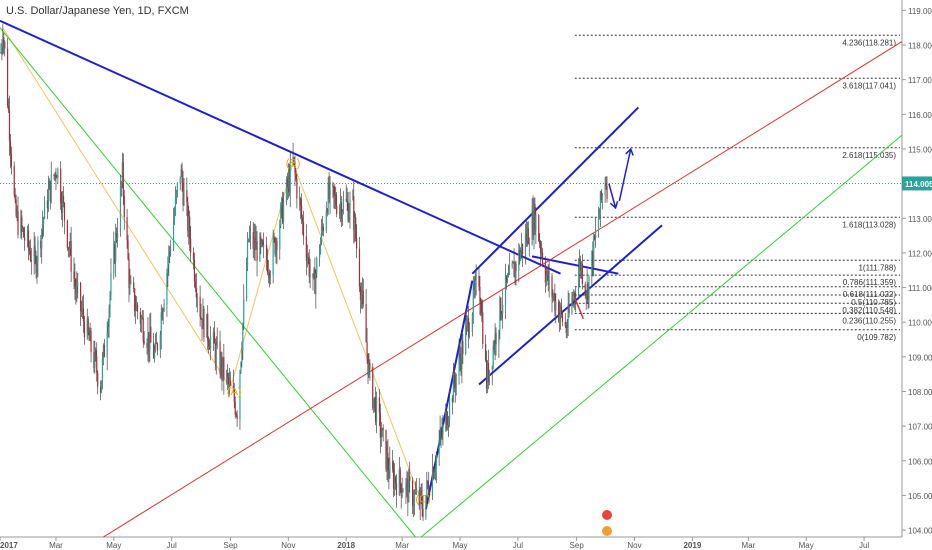 The width and height of the screenshot is (932, 550). I want to click on current-price-label: 114.005, so click(918, 184).